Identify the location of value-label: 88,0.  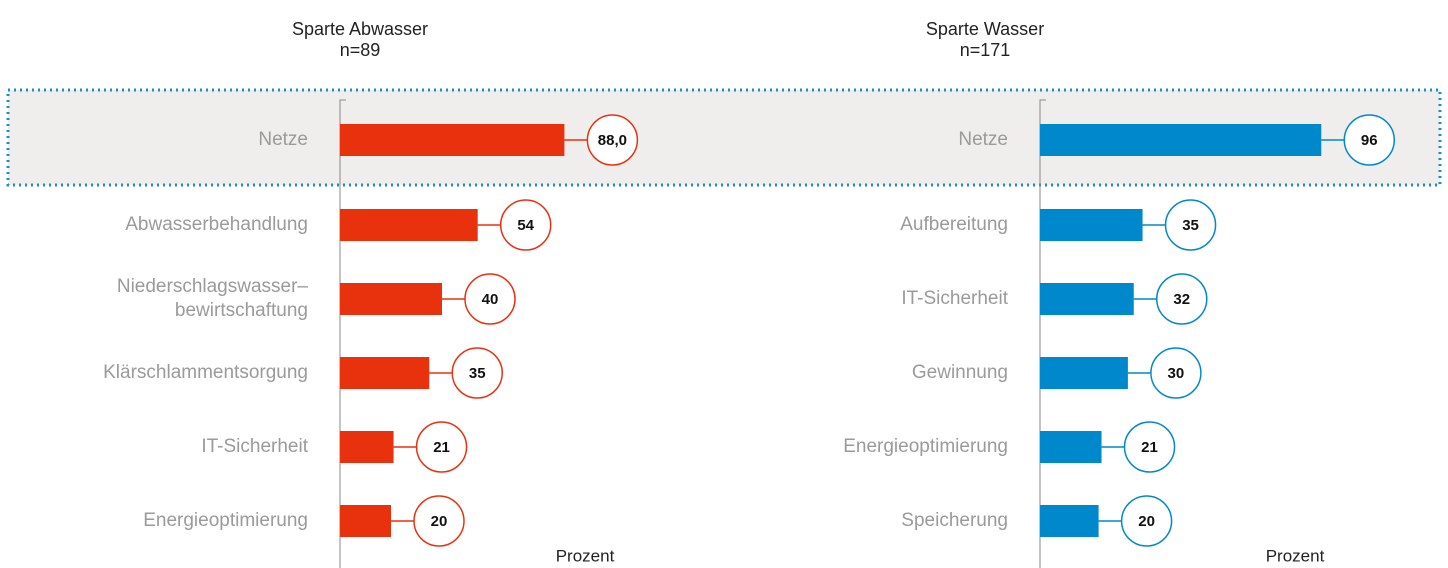
(612, 140).